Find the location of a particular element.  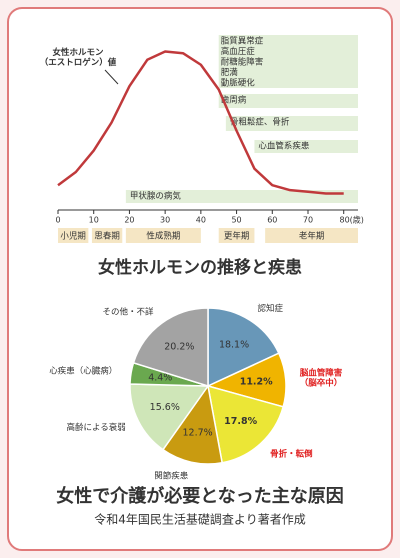

disease-label: 脂質異常症 is located at coordinates (242, 41).